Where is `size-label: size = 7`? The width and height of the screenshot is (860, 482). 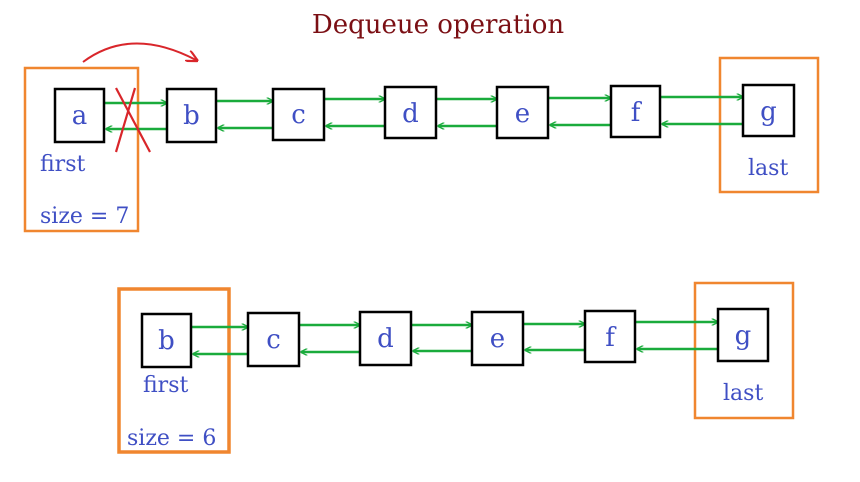
size-label: size = 7 is located at coordinates (84, 216).